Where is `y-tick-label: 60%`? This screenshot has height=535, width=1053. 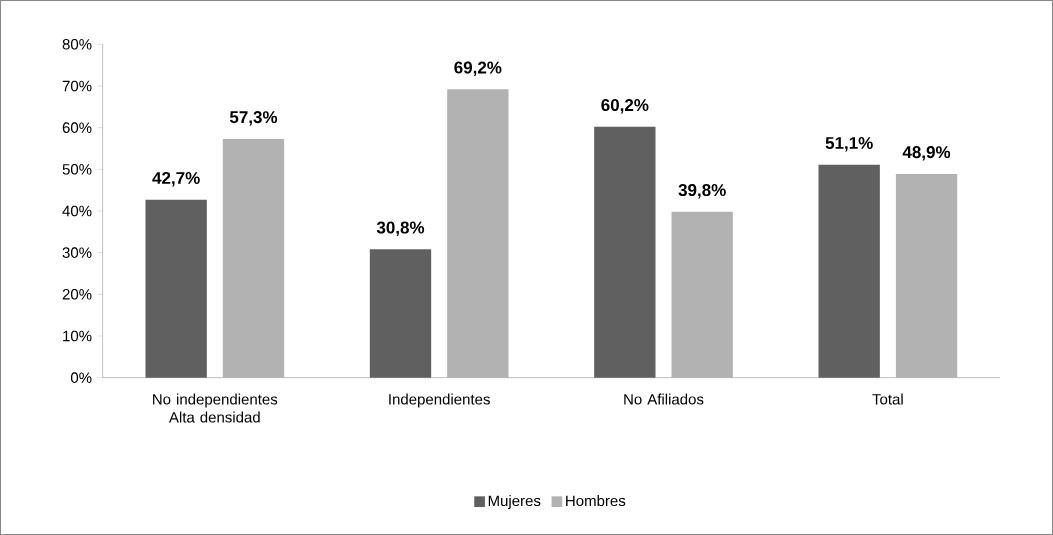
y-tick-label: 60% is located at coordinates (77, 127).